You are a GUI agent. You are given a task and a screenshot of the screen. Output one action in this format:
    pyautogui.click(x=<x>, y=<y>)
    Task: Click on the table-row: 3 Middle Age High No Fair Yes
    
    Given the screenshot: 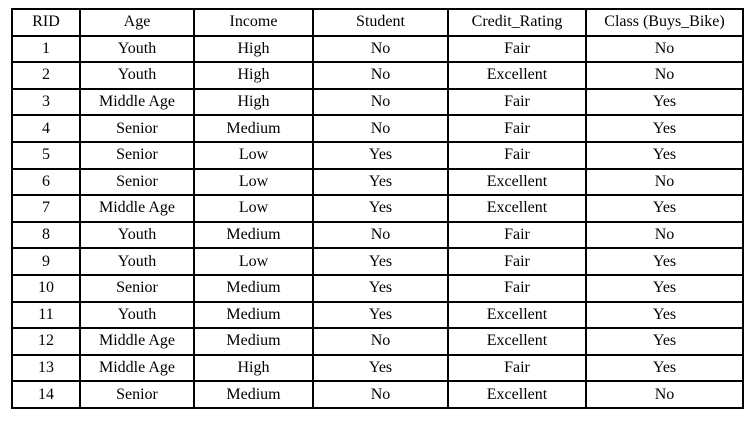 What is the action you would take?
    pyautogui.click(x=377, y=102)
    